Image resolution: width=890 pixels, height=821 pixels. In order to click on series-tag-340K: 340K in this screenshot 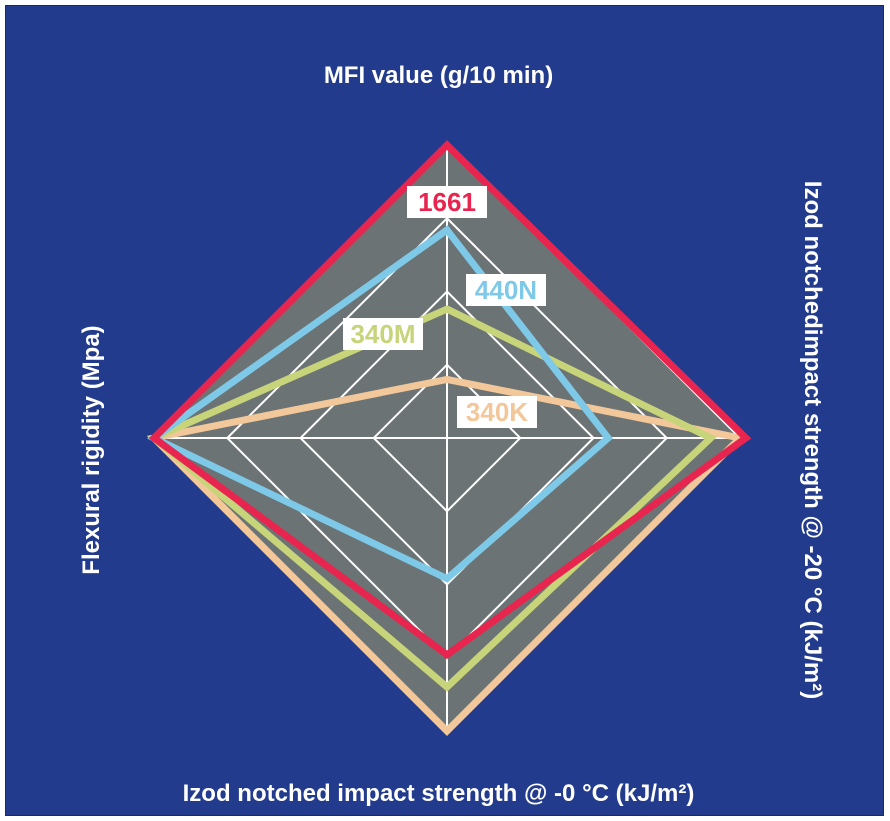, I will do `click(497, 412)`.